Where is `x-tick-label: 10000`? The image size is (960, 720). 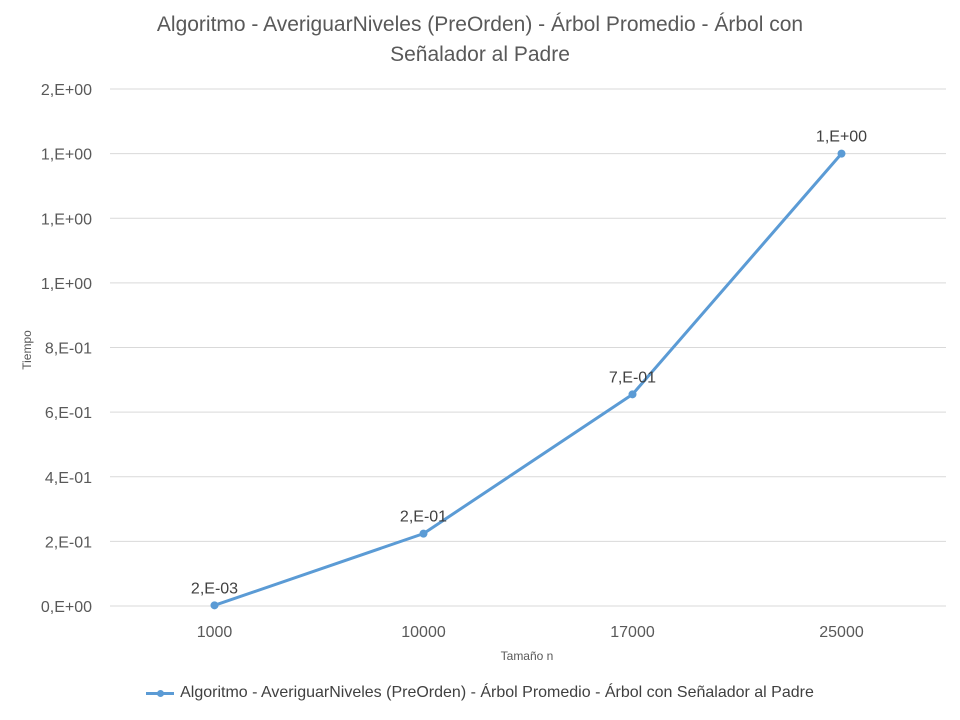 x-tick-label: 10000 is located at coordinates (423, 632).